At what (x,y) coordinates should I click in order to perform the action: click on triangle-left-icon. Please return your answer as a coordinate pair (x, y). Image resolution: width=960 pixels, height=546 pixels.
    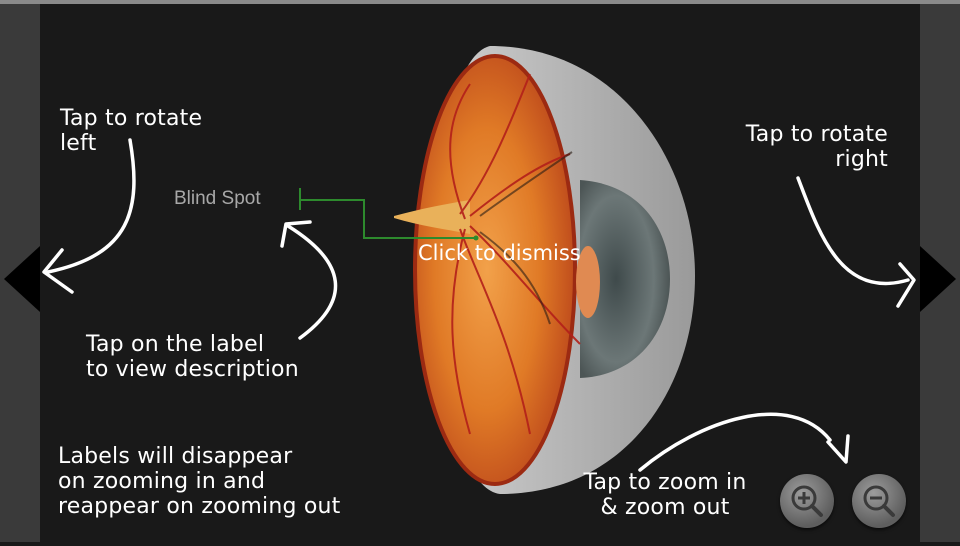
    Looking at the image, I should click on (22, 279).